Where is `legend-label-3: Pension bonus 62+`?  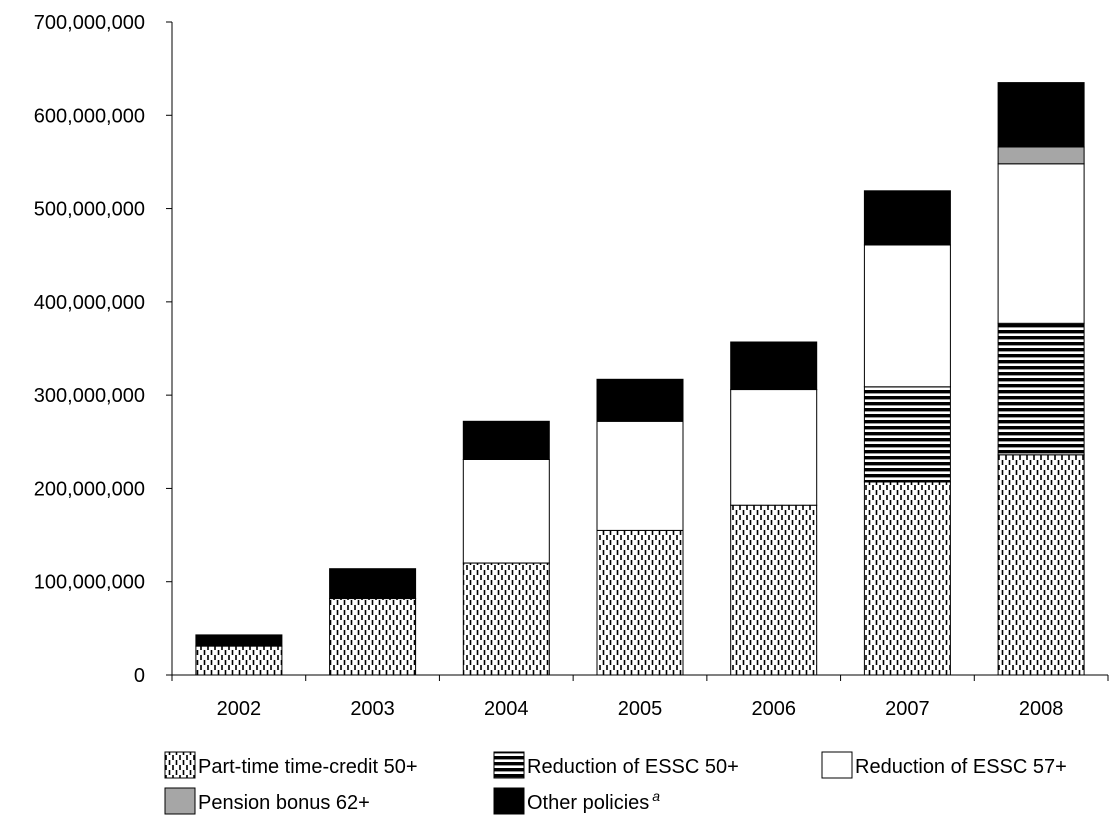 legend-label-3: Pension bonus 62+ is located at coordinates (284, 803).